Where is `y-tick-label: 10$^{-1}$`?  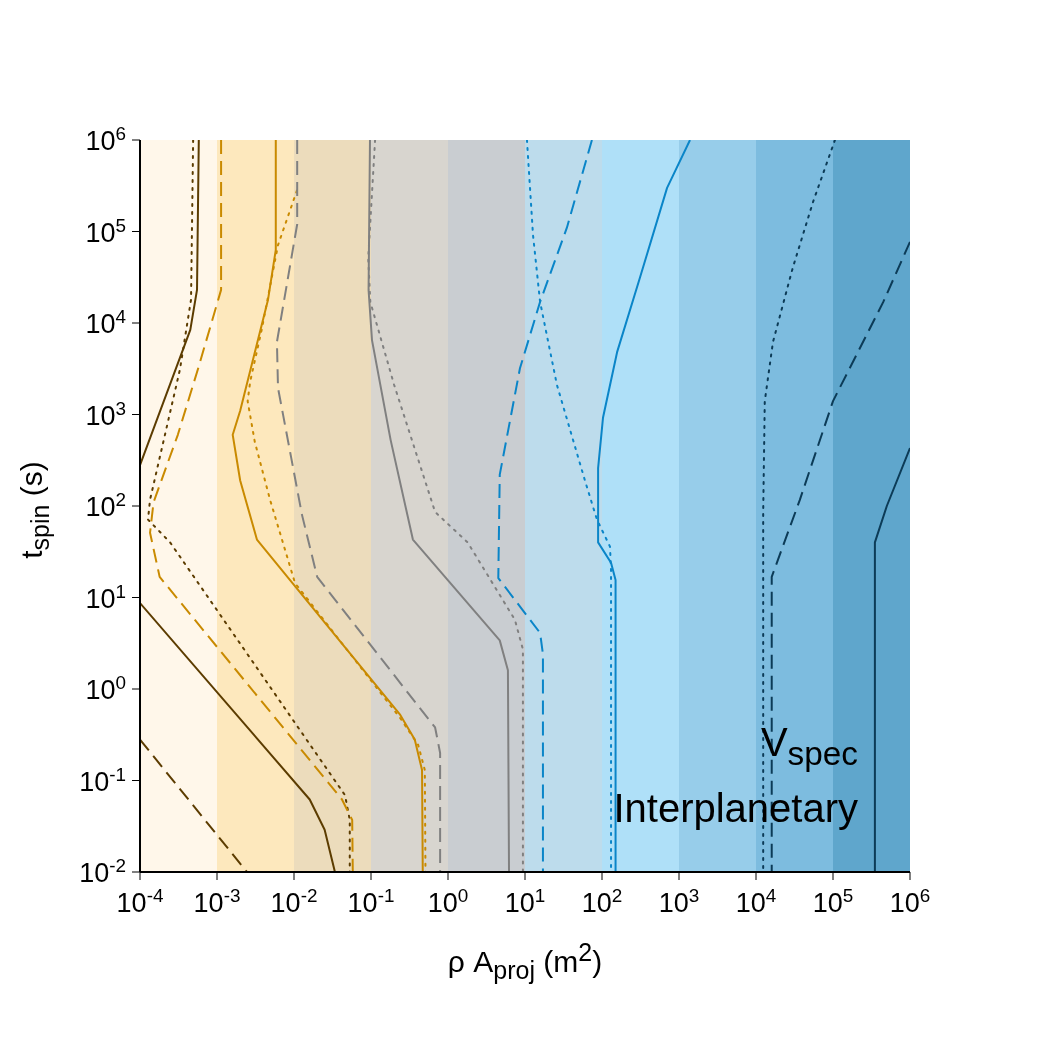
y-tick-label: 10$^{-1}$ is located at coordinates (102, 780).